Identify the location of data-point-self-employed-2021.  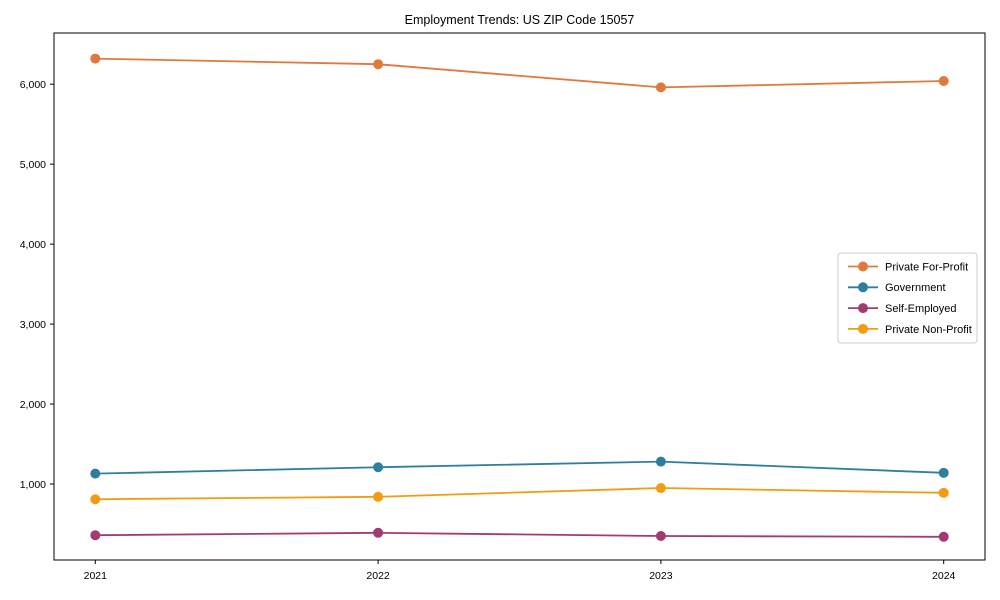
(95, 535).